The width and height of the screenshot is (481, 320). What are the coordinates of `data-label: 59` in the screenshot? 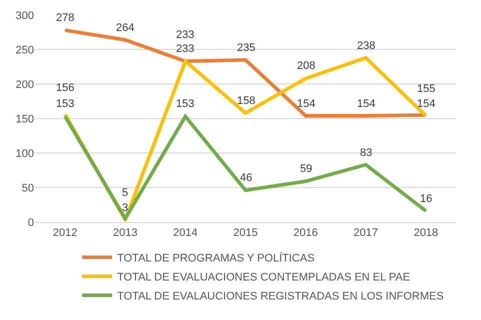 It's located at (306, 169).